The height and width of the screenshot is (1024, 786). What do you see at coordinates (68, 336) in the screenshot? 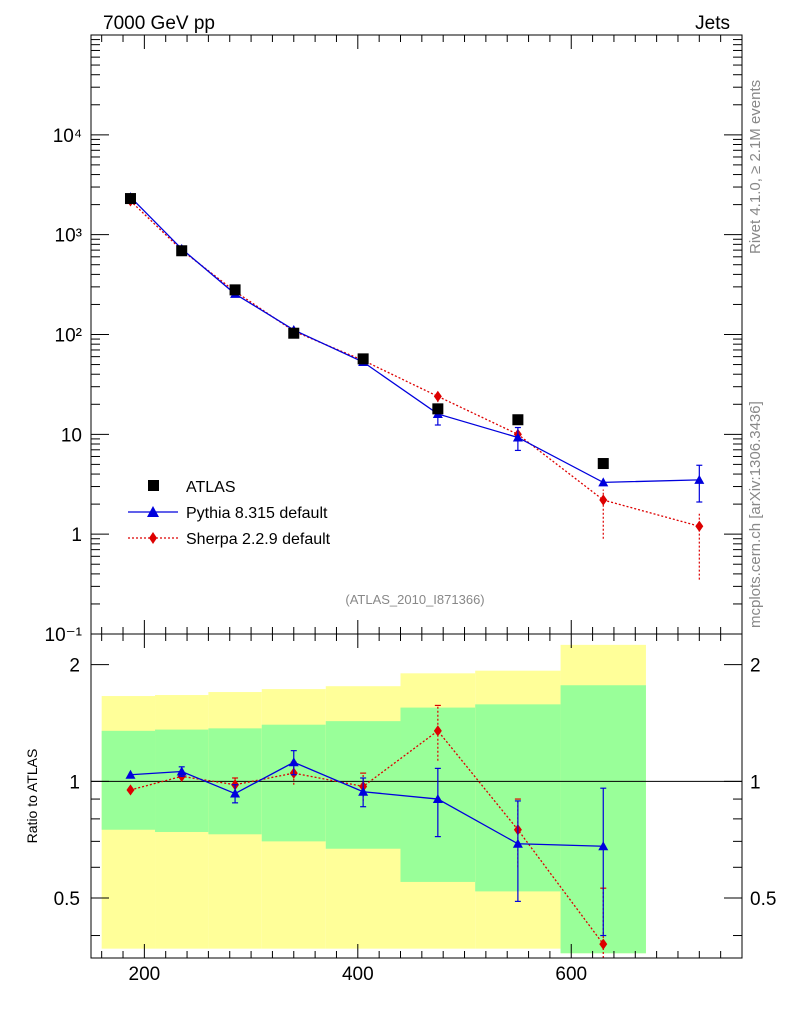
I see `main-y-tick-label: 10²` at bounding box center [68, 336].